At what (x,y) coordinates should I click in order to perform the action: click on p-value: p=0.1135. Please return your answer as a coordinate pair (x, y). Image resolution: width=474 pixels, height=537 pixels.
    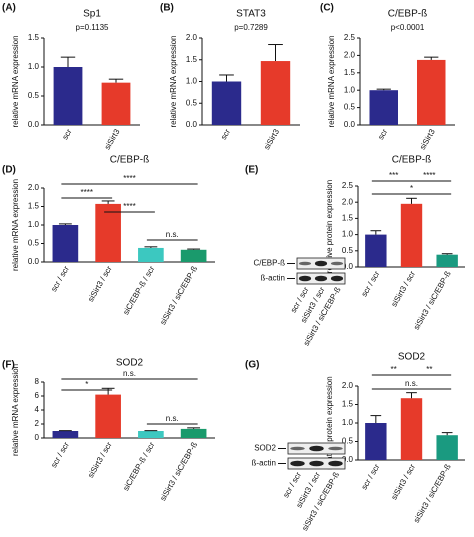
    Looking at the image, I should click on (93, 27).